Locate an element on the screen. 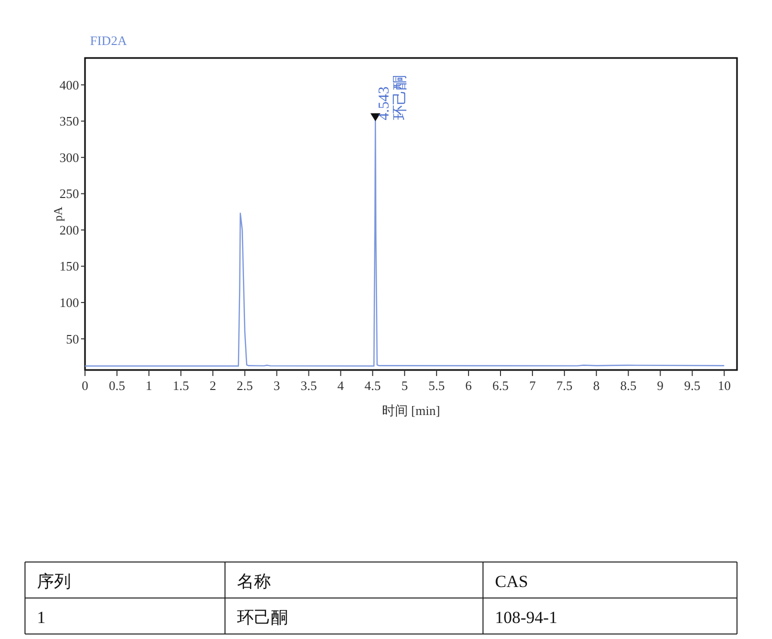 This screenshot has width=772, height=639. text: 名称 is located at coordinates (254, 581).